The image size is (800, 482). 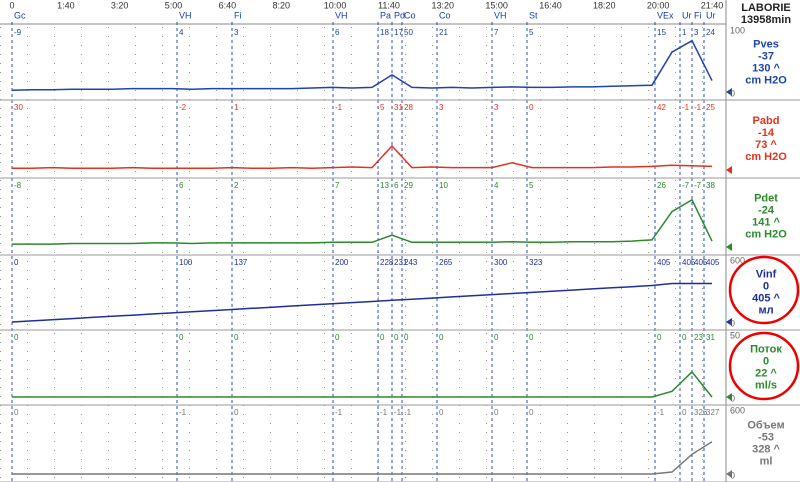 What do you see at coordinates (398, 107) in the screenshot?
I see `event-value: 31` at bounding box center [398, 107].